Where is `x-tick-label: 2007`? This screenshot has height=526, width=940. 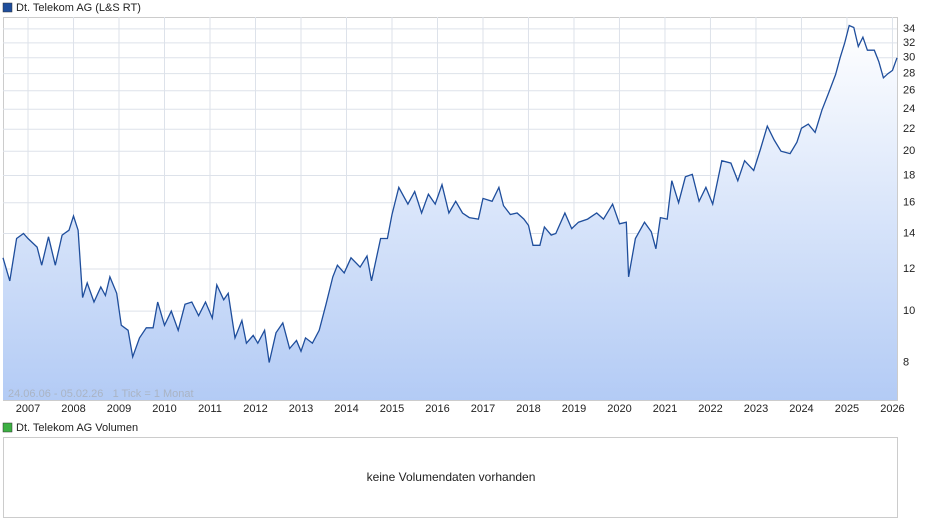 x-tick-label: 2007 is located at coordinates (28, 409).